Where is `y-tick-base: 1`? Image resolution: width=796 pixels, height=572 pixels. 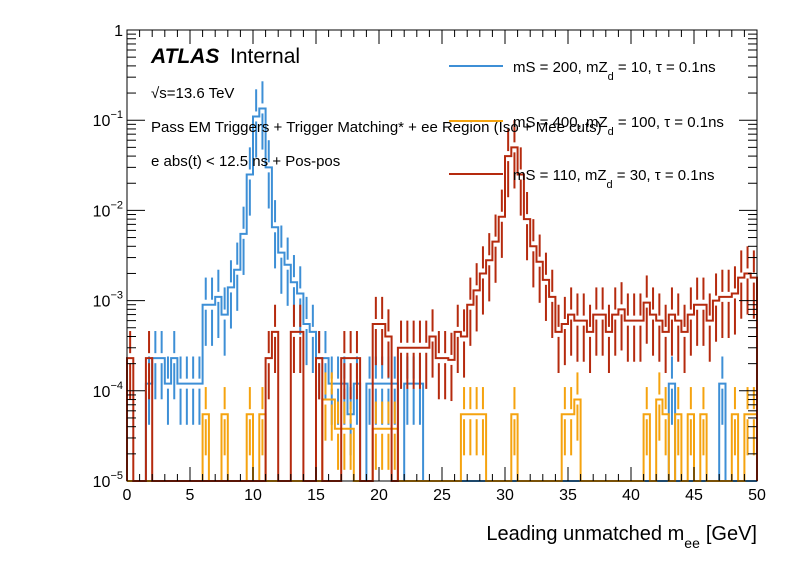
y-tick-base: 1 is located at coordinates (118, 31).